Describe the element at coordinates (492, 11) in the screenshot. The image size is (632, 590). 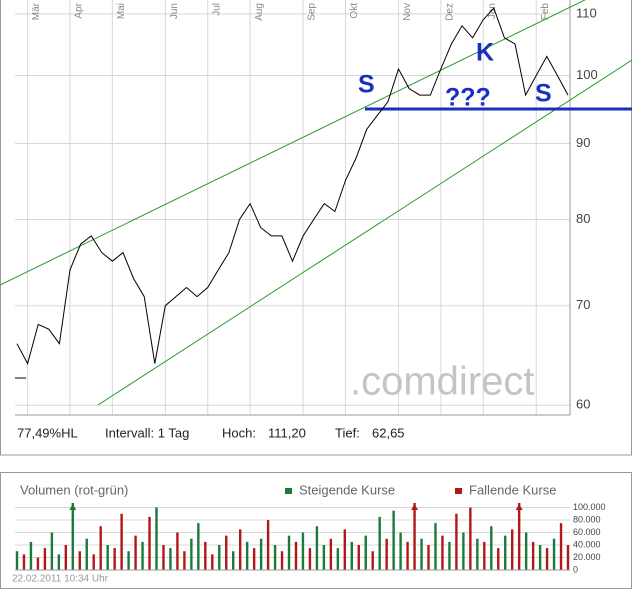
I see `x-tick-label: Jan` at that location.